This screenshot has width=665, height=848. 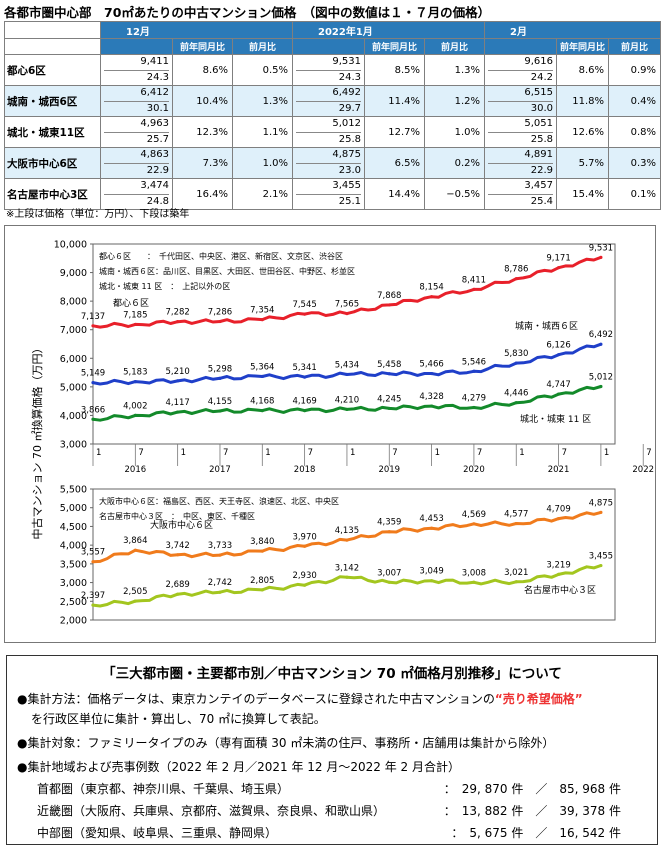 I want to click on price-age-cell: 4,863 22.9, so click(x=136, y=163).